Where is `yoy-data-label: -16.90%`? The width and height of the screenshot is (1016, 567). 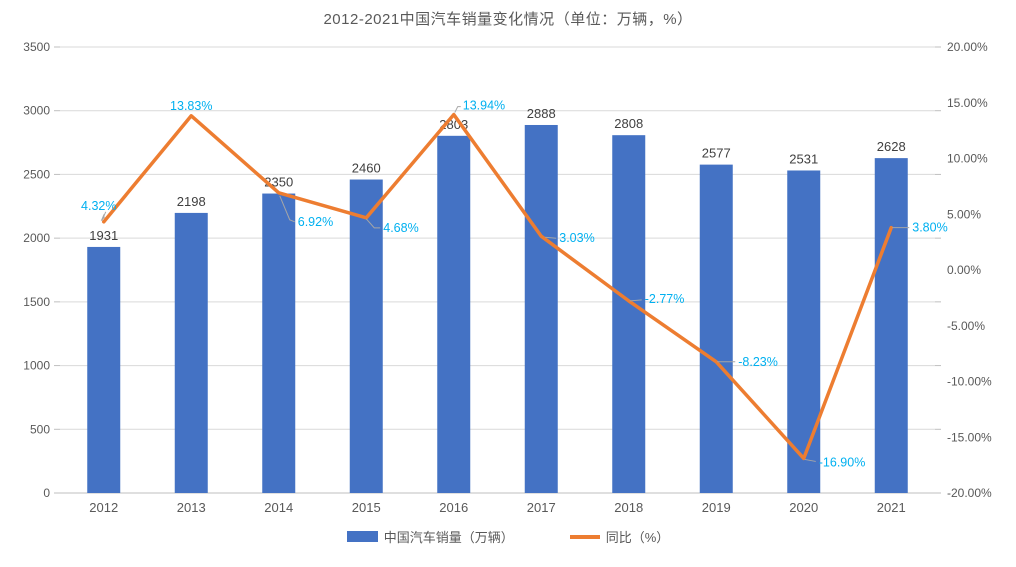 yoy-data-label: -16.90% is located at coordinates (842, 462).